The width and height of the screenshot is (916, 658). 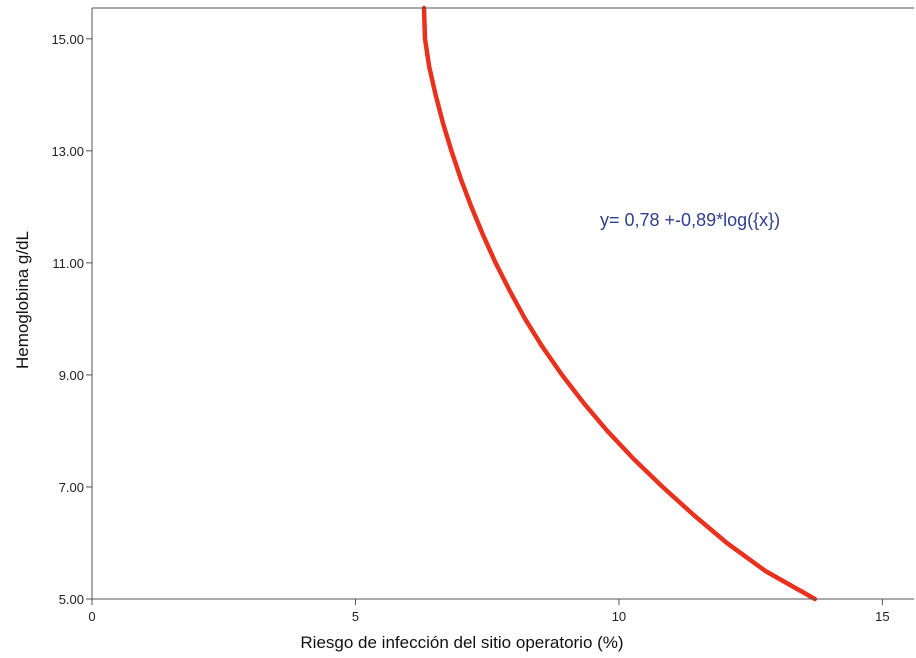 What do you see at coordinates (22, 300) in the screenshot?
I see `y-axis-title: Hemoglobina g/dL` at bounding box center [22, 300].